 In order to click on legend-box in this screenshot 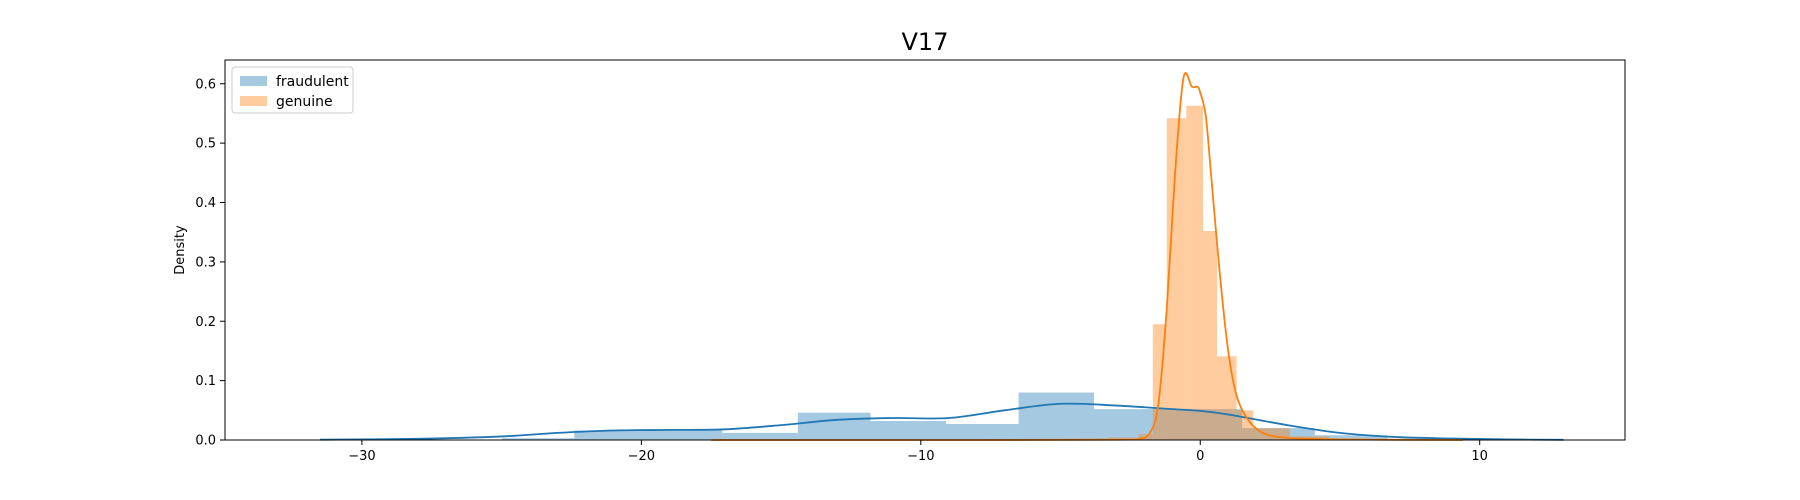, I will do `click(292, 90)`.